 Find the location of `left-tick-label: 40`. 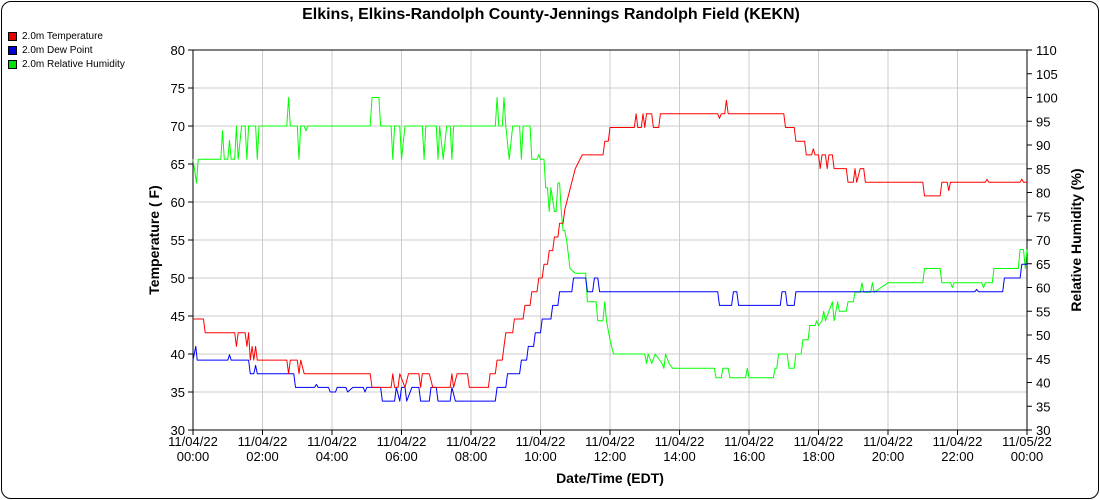

left-tick-label: 40 is located at coordinates (178, 354).